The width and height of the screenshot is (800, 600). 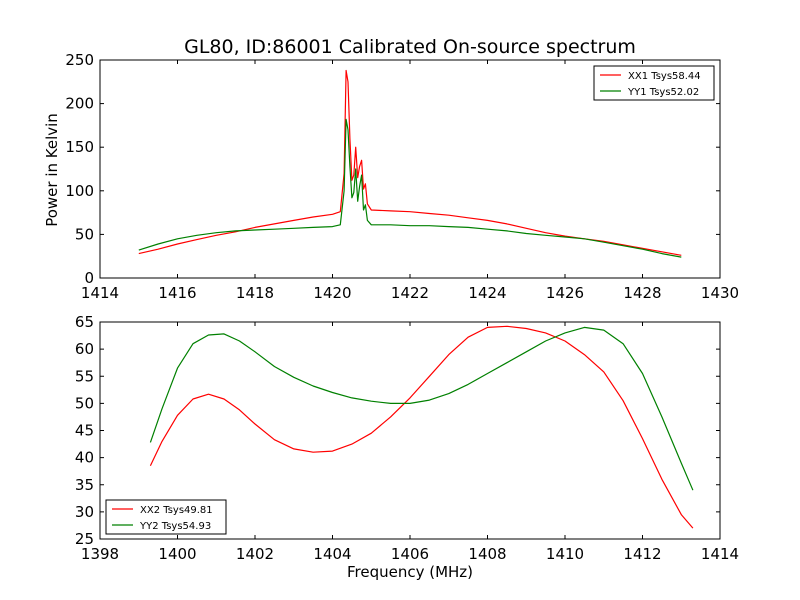 What do you see at coordinates (84, 322) in the screenshot?
I see `y-tick-label: 65` at bounding box center [84, 322].